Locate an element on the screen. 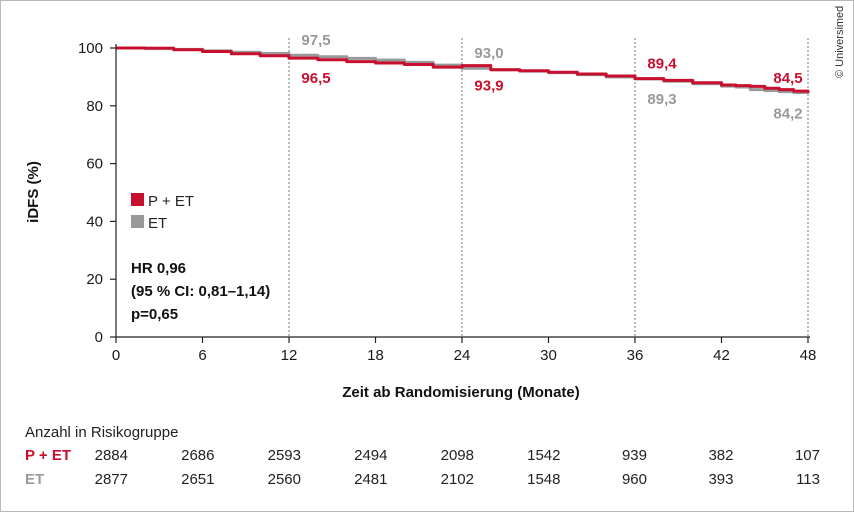 The height and width of the screenshot is (512, 854). x-tick-label: 48 is located at coordinates (808, 355).